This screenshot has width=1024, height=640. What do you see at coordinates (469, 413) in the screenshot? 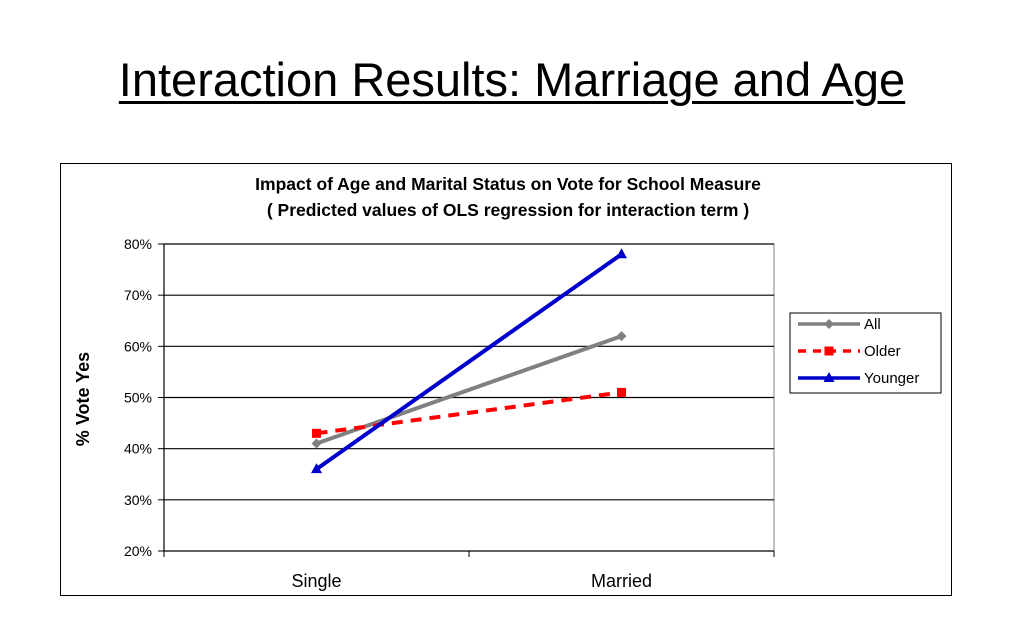
I see `series-line-older` at bounding box center [469, 413].